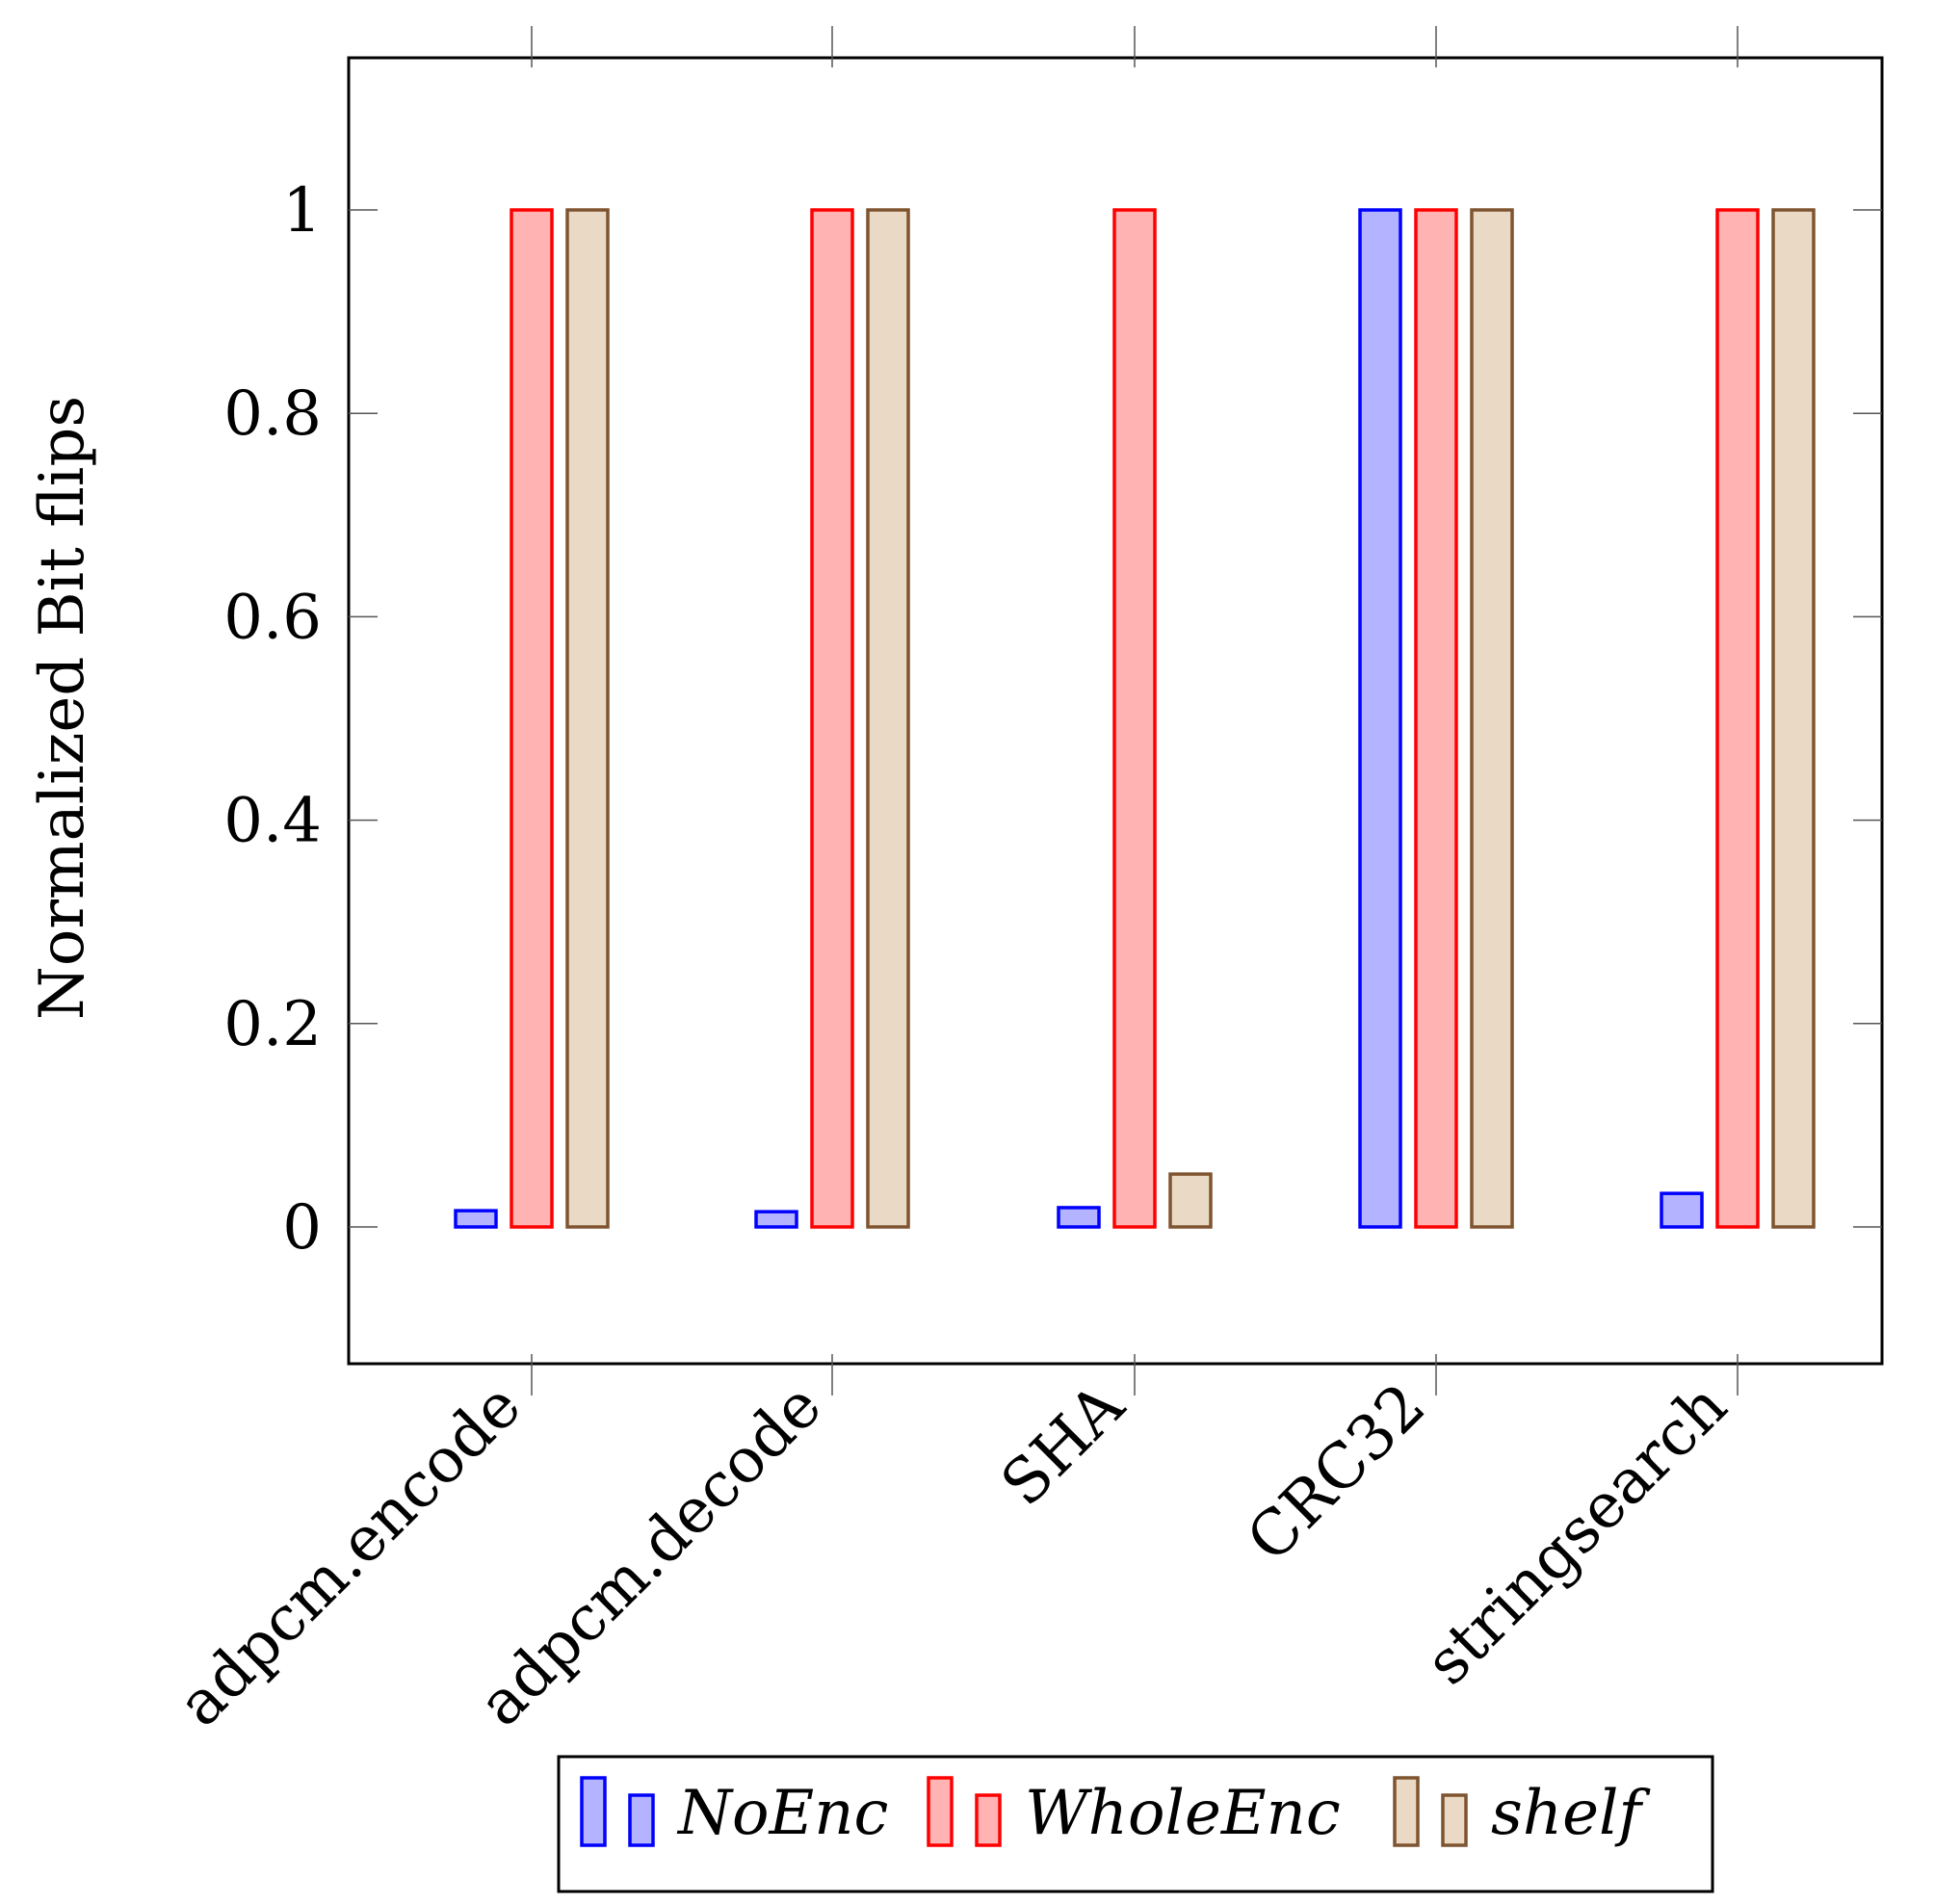 The image size is (1935, 1904). What do you see at coordinates (1571, 1813) in the screenshot?
I see `legend-label-shelf: shelf` at bounding box center [1571, 1813].